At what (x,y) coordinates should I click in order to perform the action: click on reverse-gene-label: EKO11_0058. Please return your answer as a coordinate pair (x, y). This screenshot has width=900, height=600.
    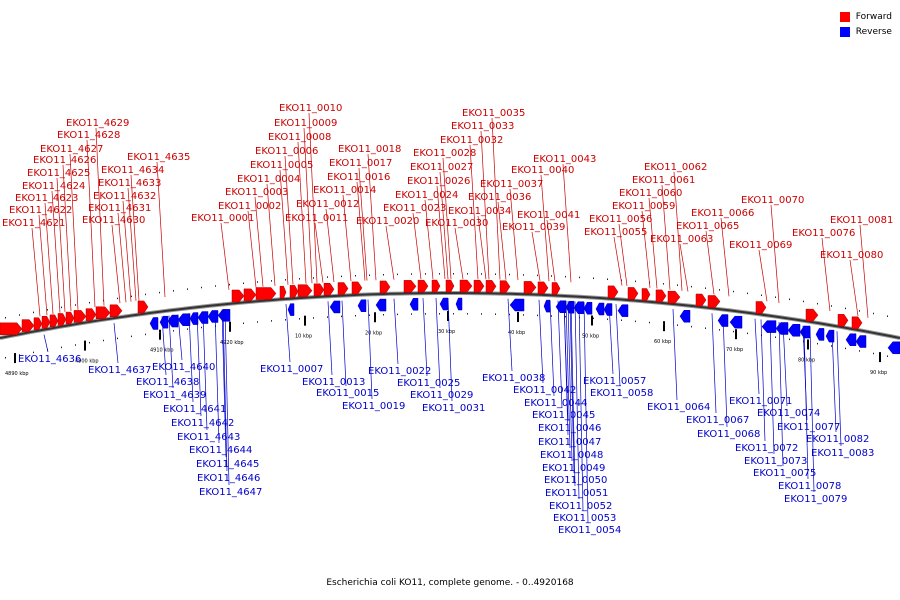
    Looking at the image, I should click on (621, 393).